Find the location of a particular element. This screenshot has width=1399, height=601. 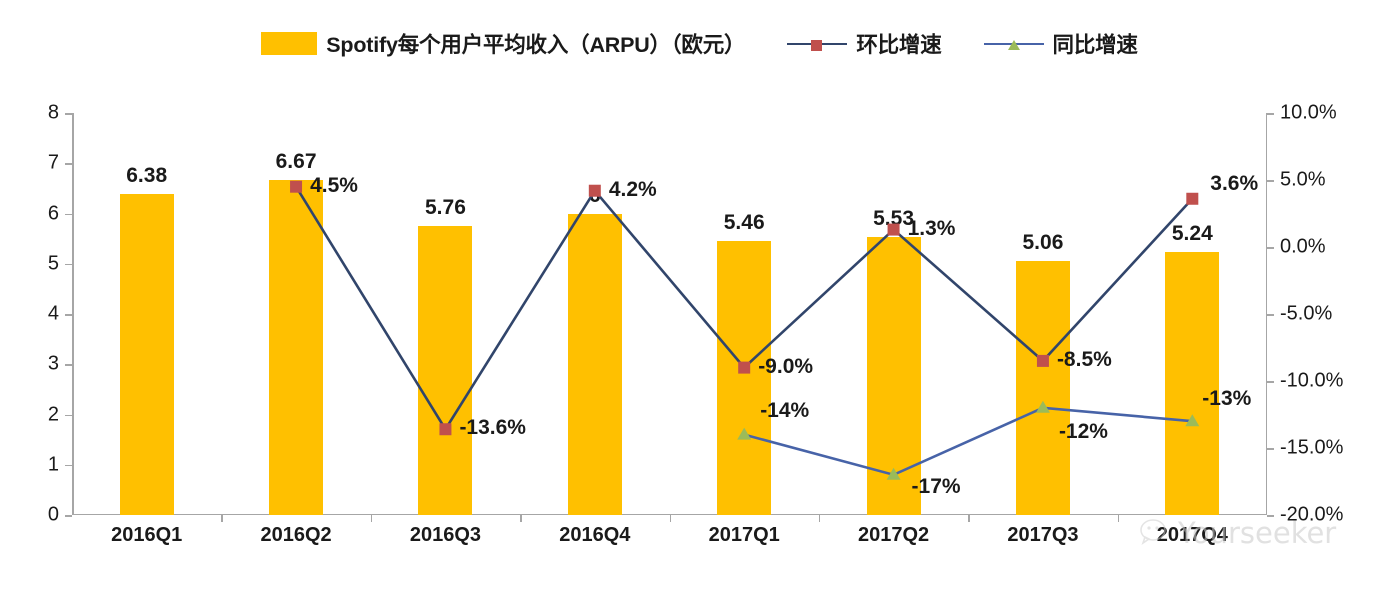

left-tick-label: 4 is located at coordinates (53, 313).